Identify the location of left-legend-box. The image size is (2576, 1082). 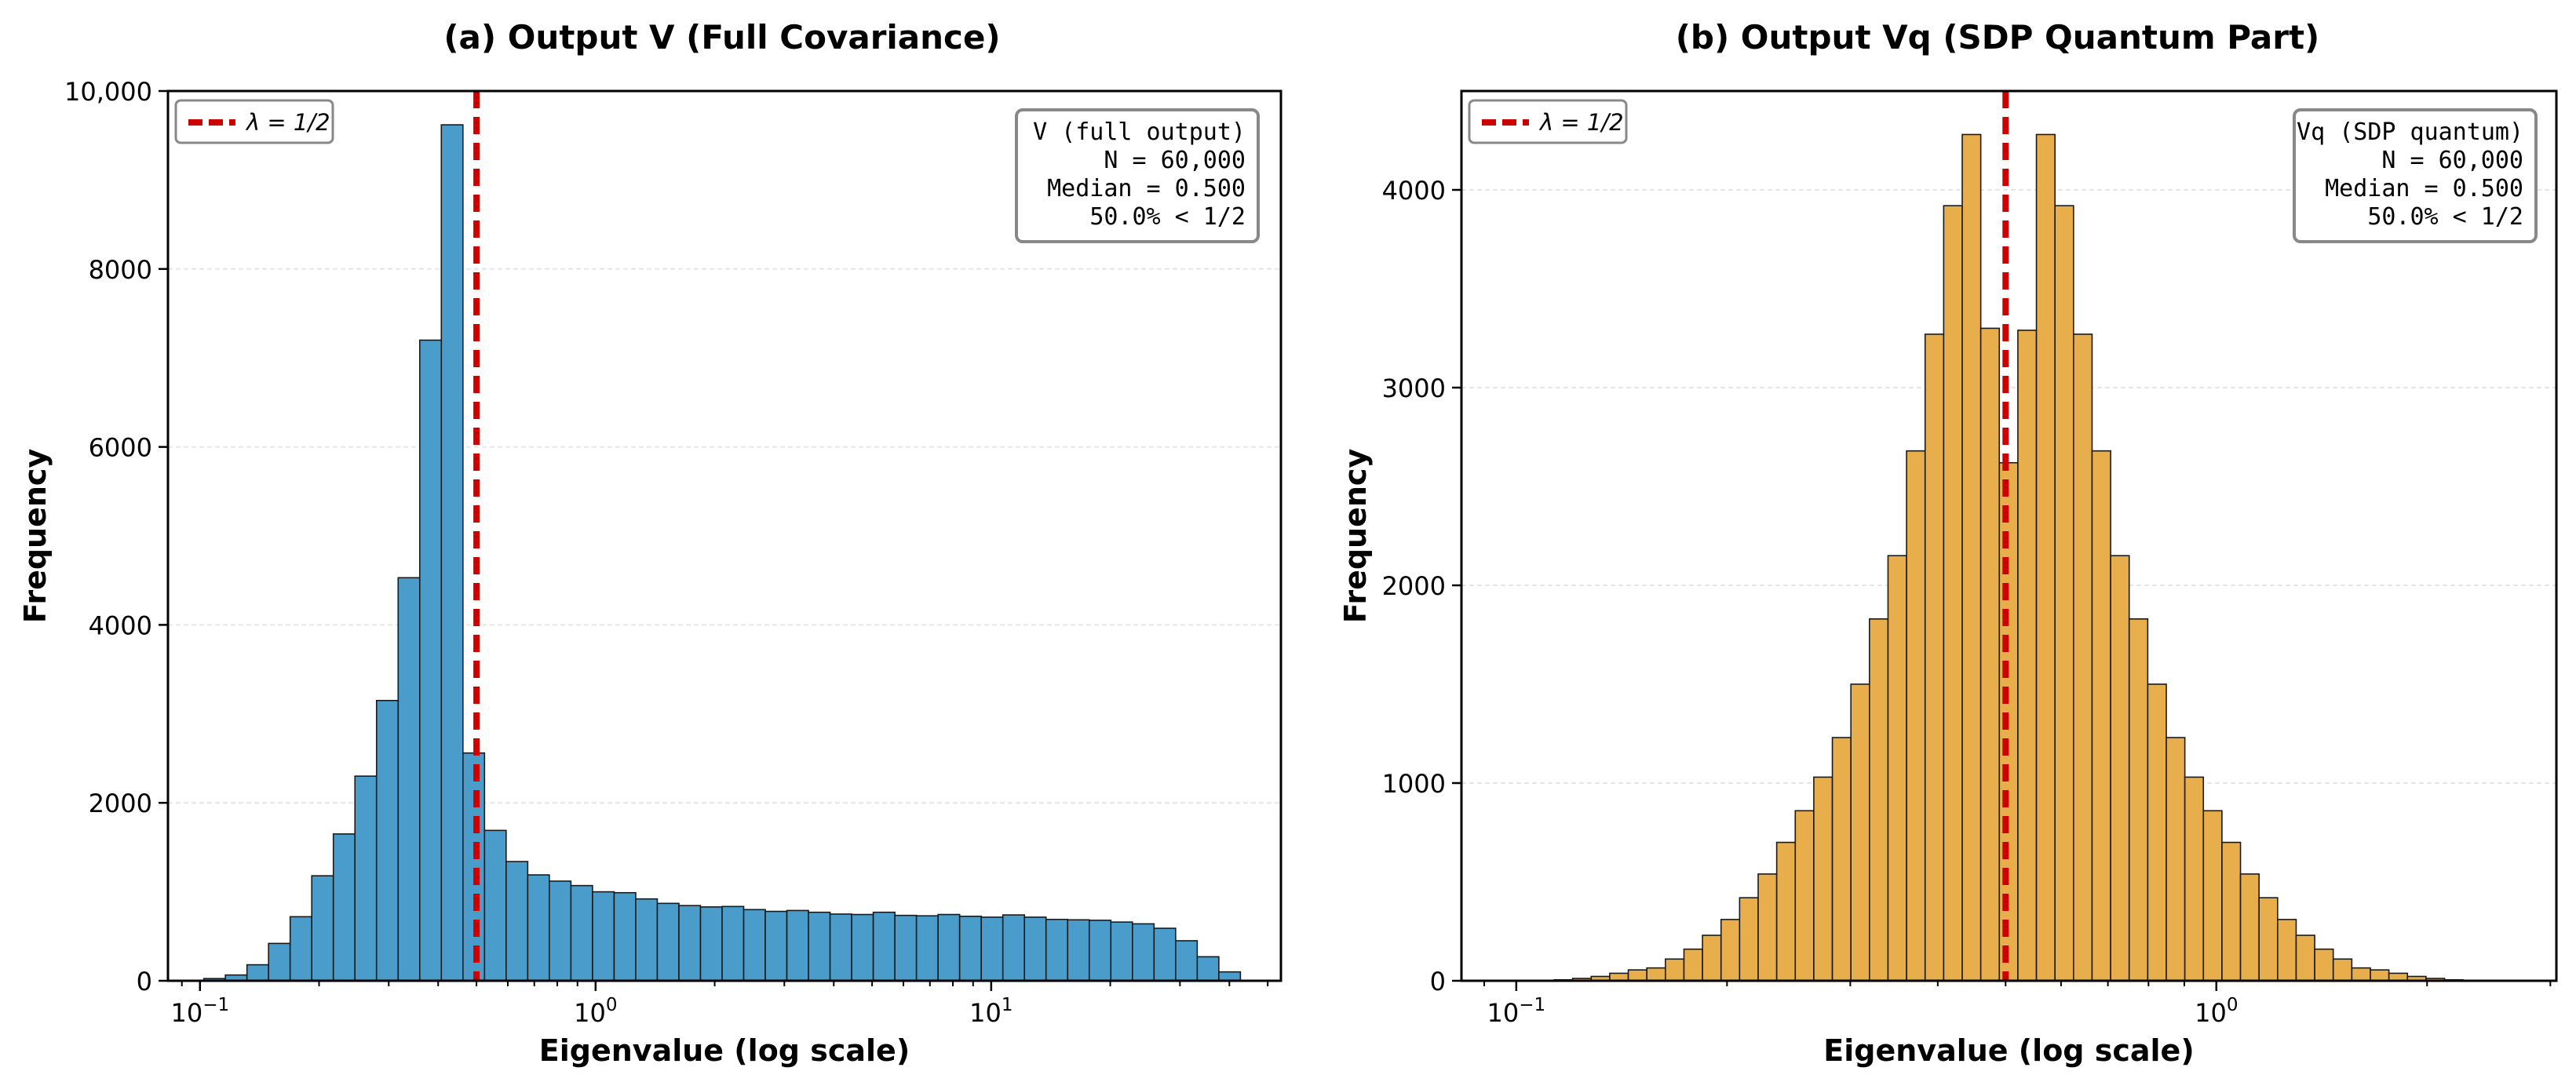
(254, 121).